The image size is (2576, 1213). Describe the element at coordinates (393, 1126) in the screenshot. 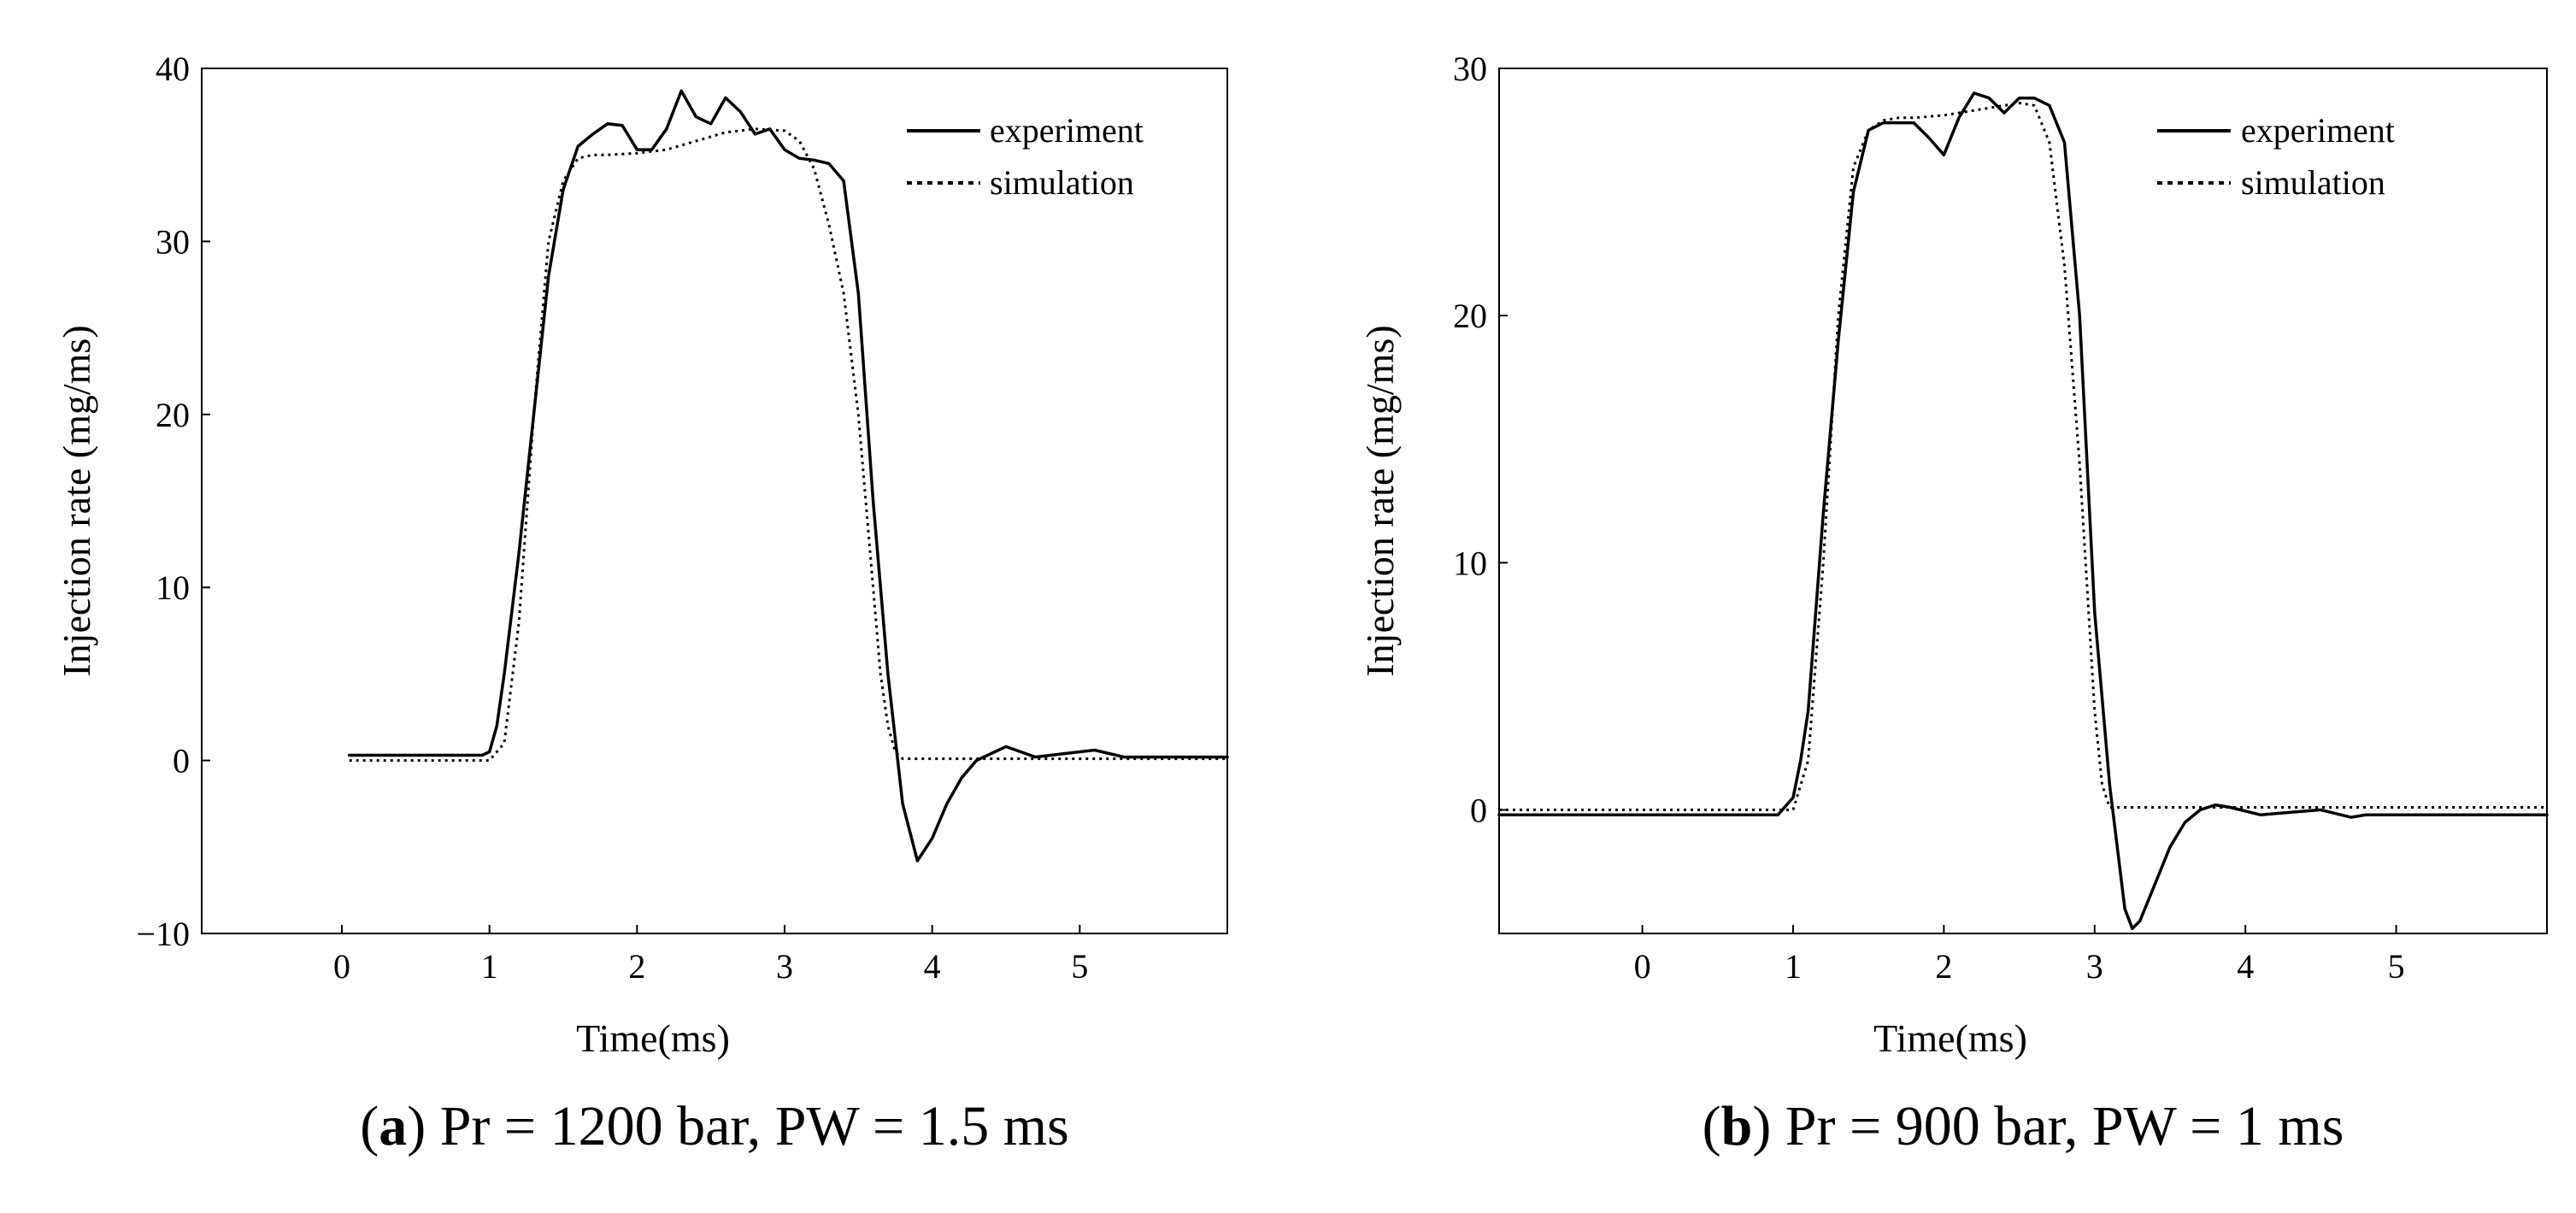

I see `caption-letter-a: a` at that location.